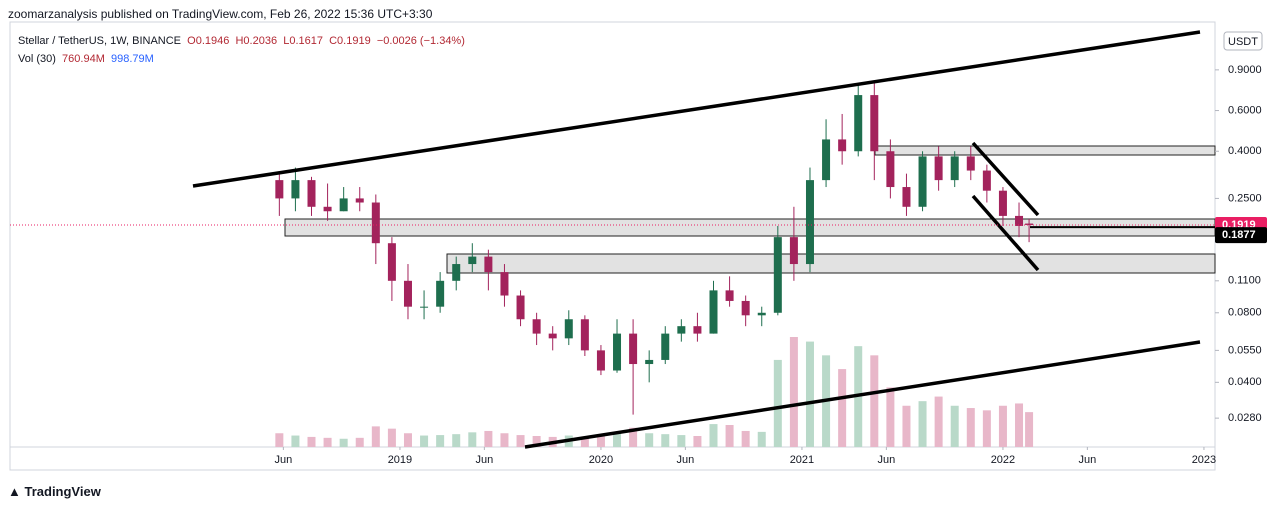 The width and height of the screenshot is (1280, 509). Describe the element at coordinates (37, 59) in the screenshot. I see `vol-title: Vol (30)` at that location.